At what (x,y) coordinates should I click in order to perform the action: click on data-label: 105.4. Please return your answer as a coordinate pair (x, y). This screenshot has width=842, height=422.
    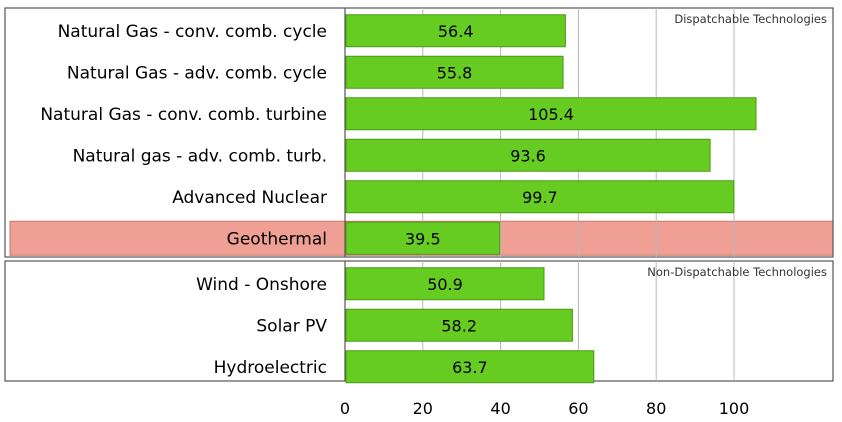
    Looking at the image, I should click on (551, 114).